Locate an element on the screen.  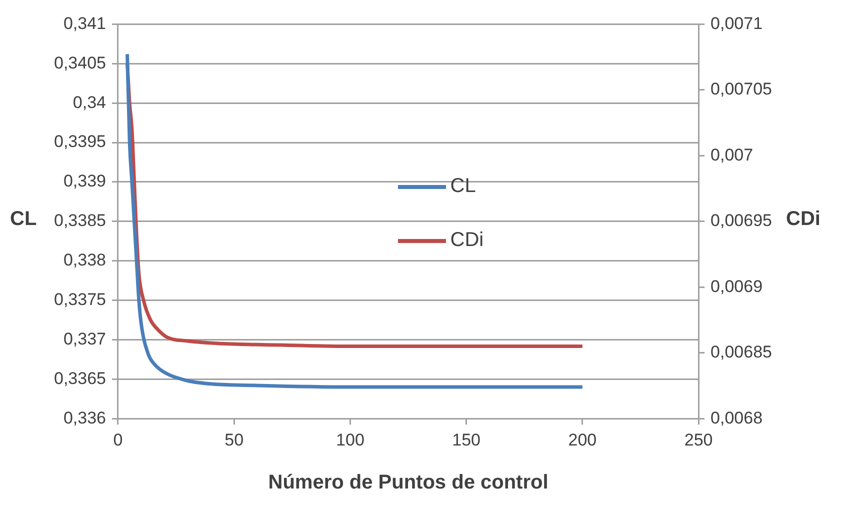
y-tick-label: 0,341 is located at coordinates (84, 23).